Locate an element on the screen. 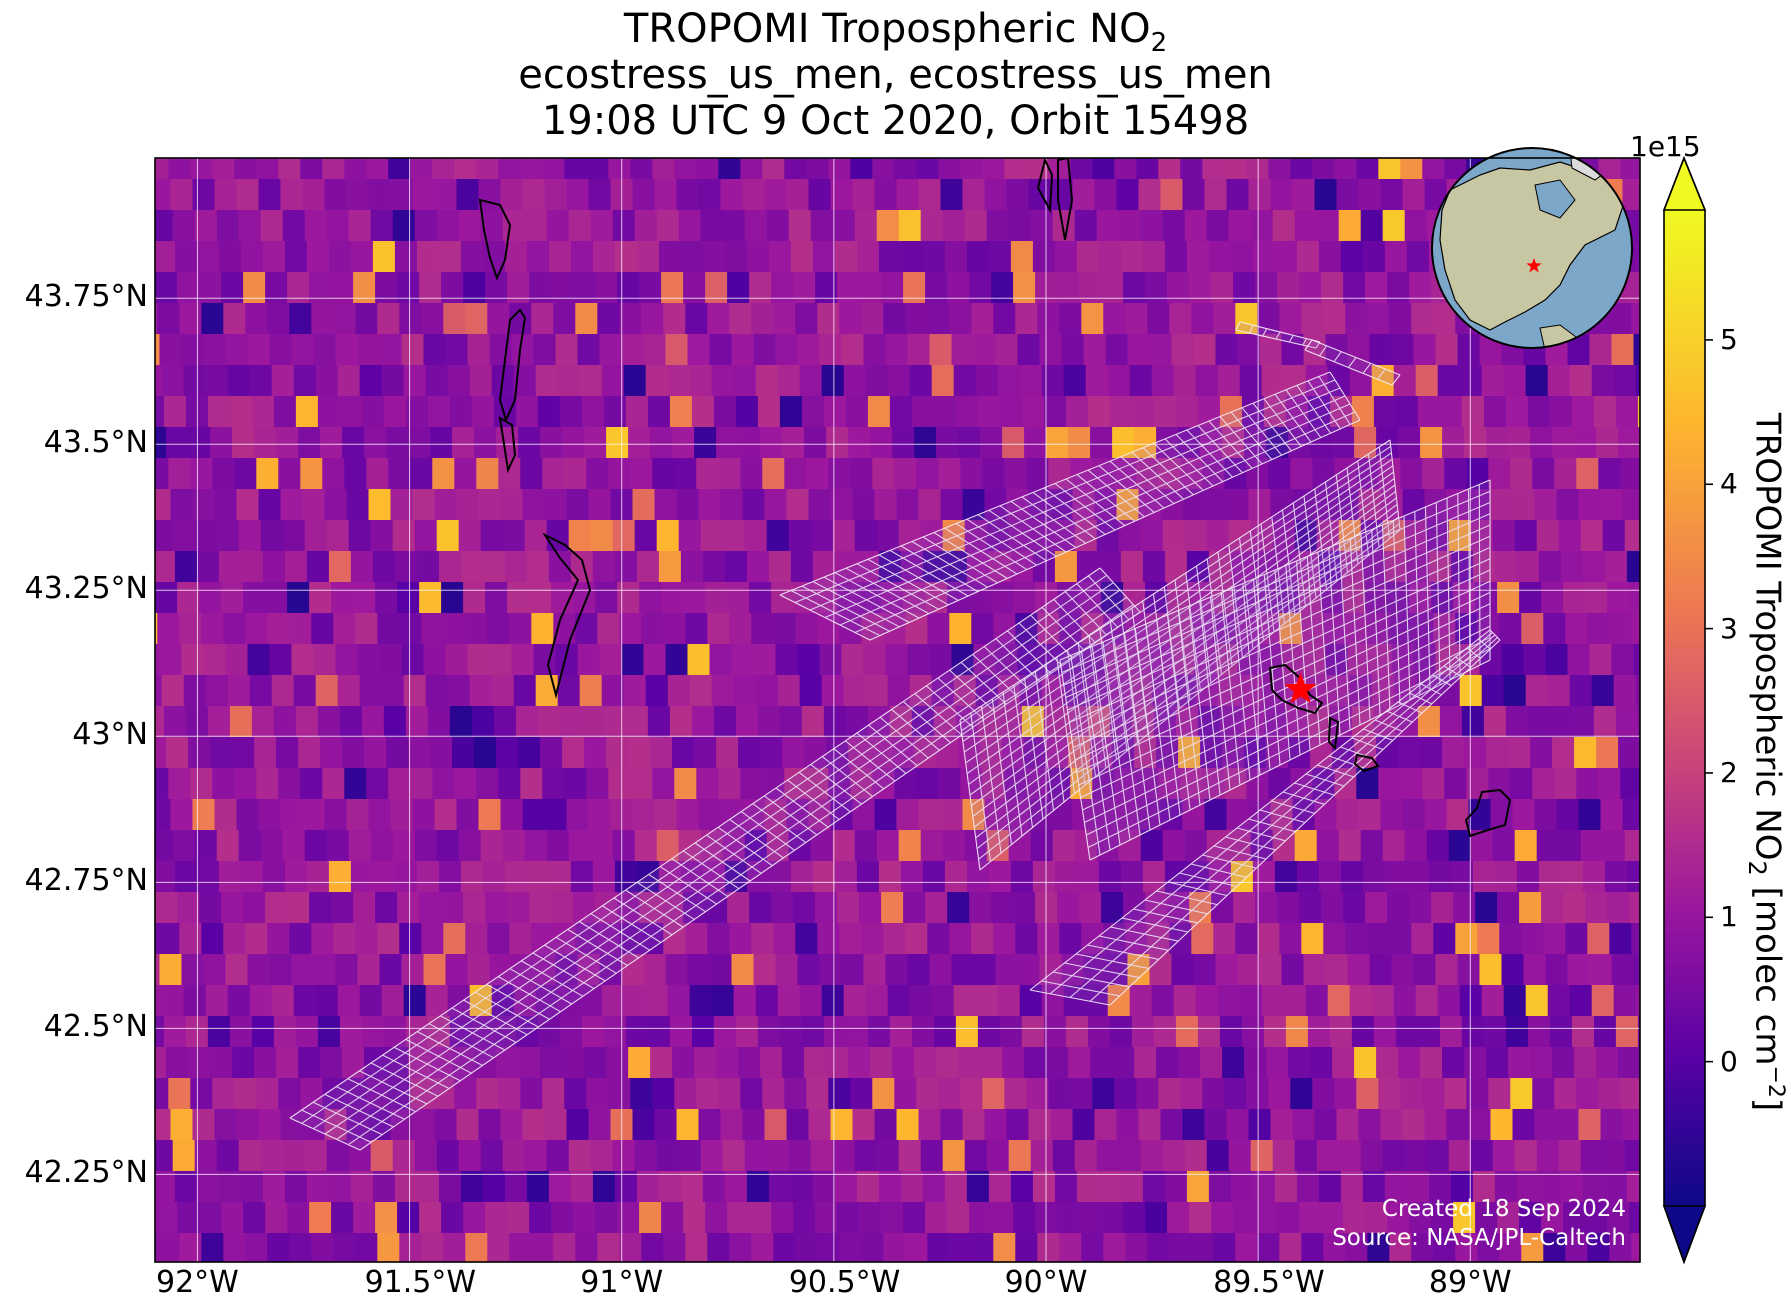 This screenshot has width=1791, height=1311. lat-tick-label: 43.75°N is located at coordinates (86, 297).